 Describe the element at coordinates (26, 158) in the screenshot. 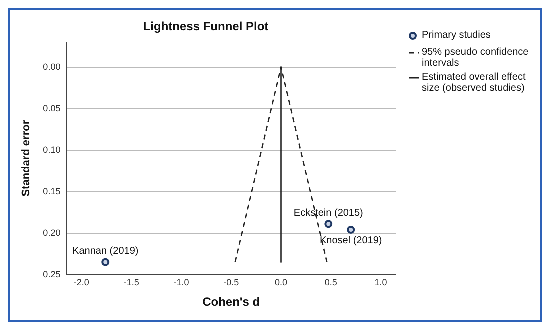

I see `y-axis-title: Standard error` at that location.